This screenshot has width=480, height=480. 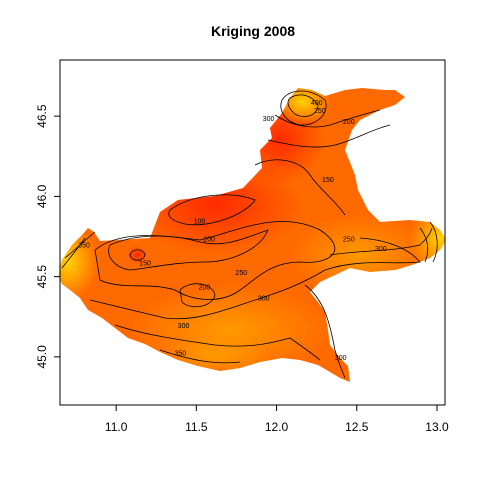 What do you see at coordinates (197, 295) in the screenshot?
I see `contour-200-inner` at bounding box center [197, 295].